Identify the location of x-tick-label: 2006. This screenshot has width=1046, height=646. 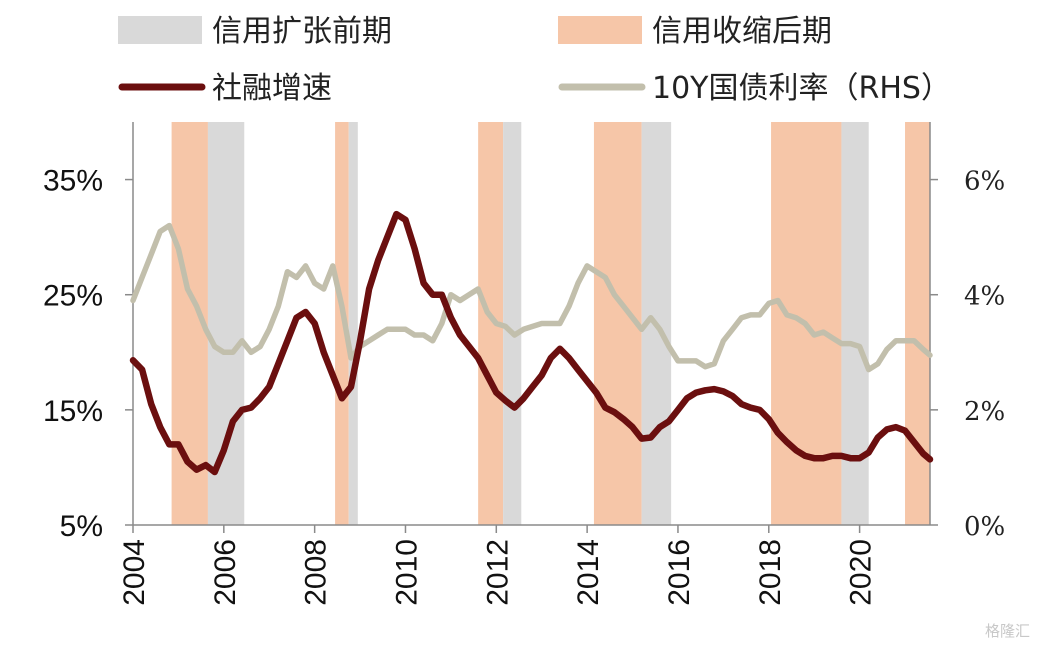
(225, 572).